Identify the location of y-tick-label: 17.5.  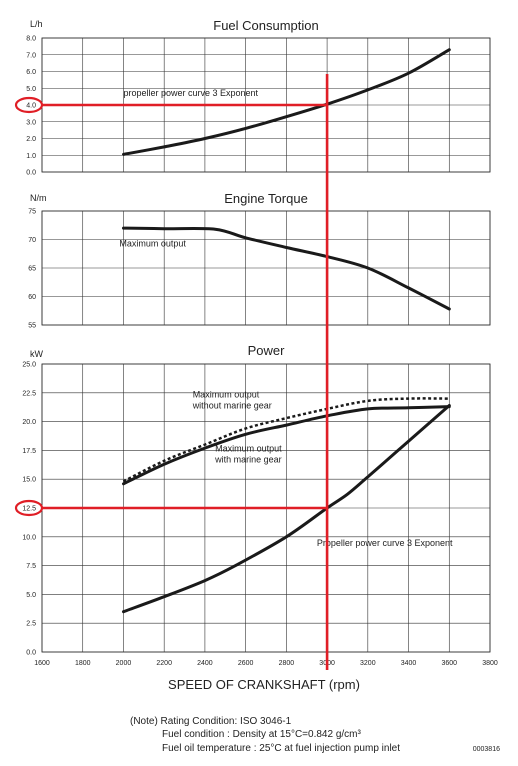
(29, 451).